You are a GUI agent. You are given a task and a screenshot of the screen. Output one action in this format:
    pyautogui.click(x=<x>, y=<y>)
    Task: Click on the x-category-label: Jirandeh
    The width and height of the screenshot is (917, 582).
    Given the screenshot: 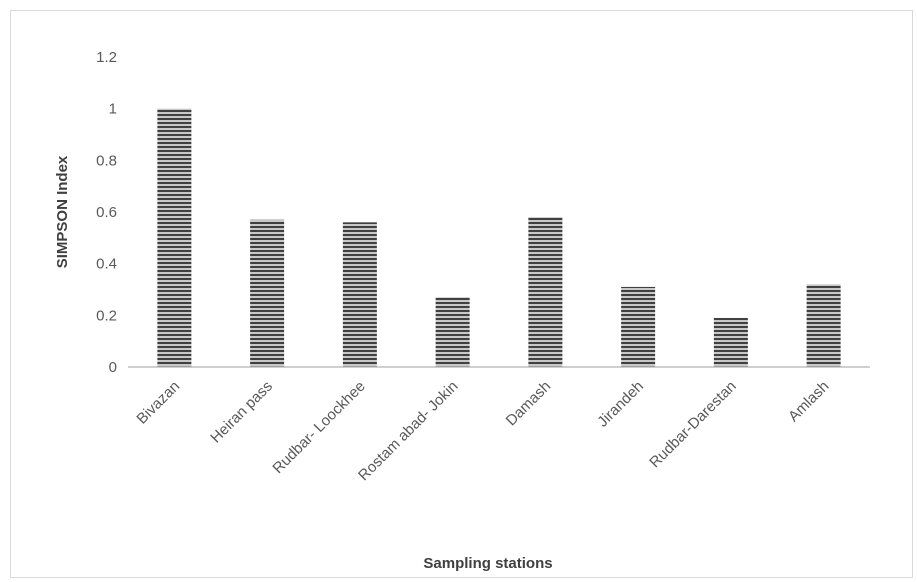 What is the action you would take?
    pyautogui.click(x=620, y=404)
    